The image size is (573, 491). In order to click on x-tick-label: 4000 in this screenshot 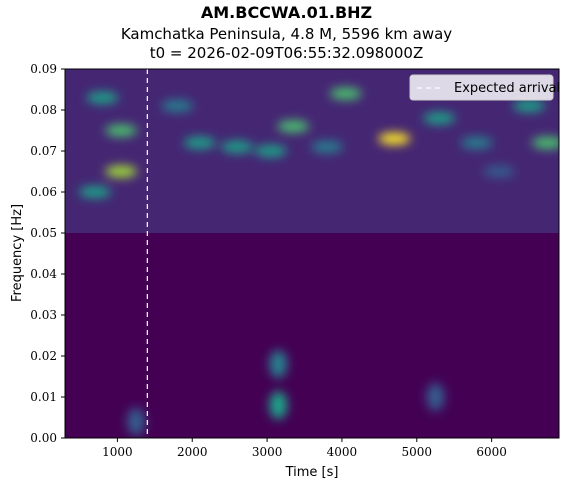, I will do `click(342, 452)`.